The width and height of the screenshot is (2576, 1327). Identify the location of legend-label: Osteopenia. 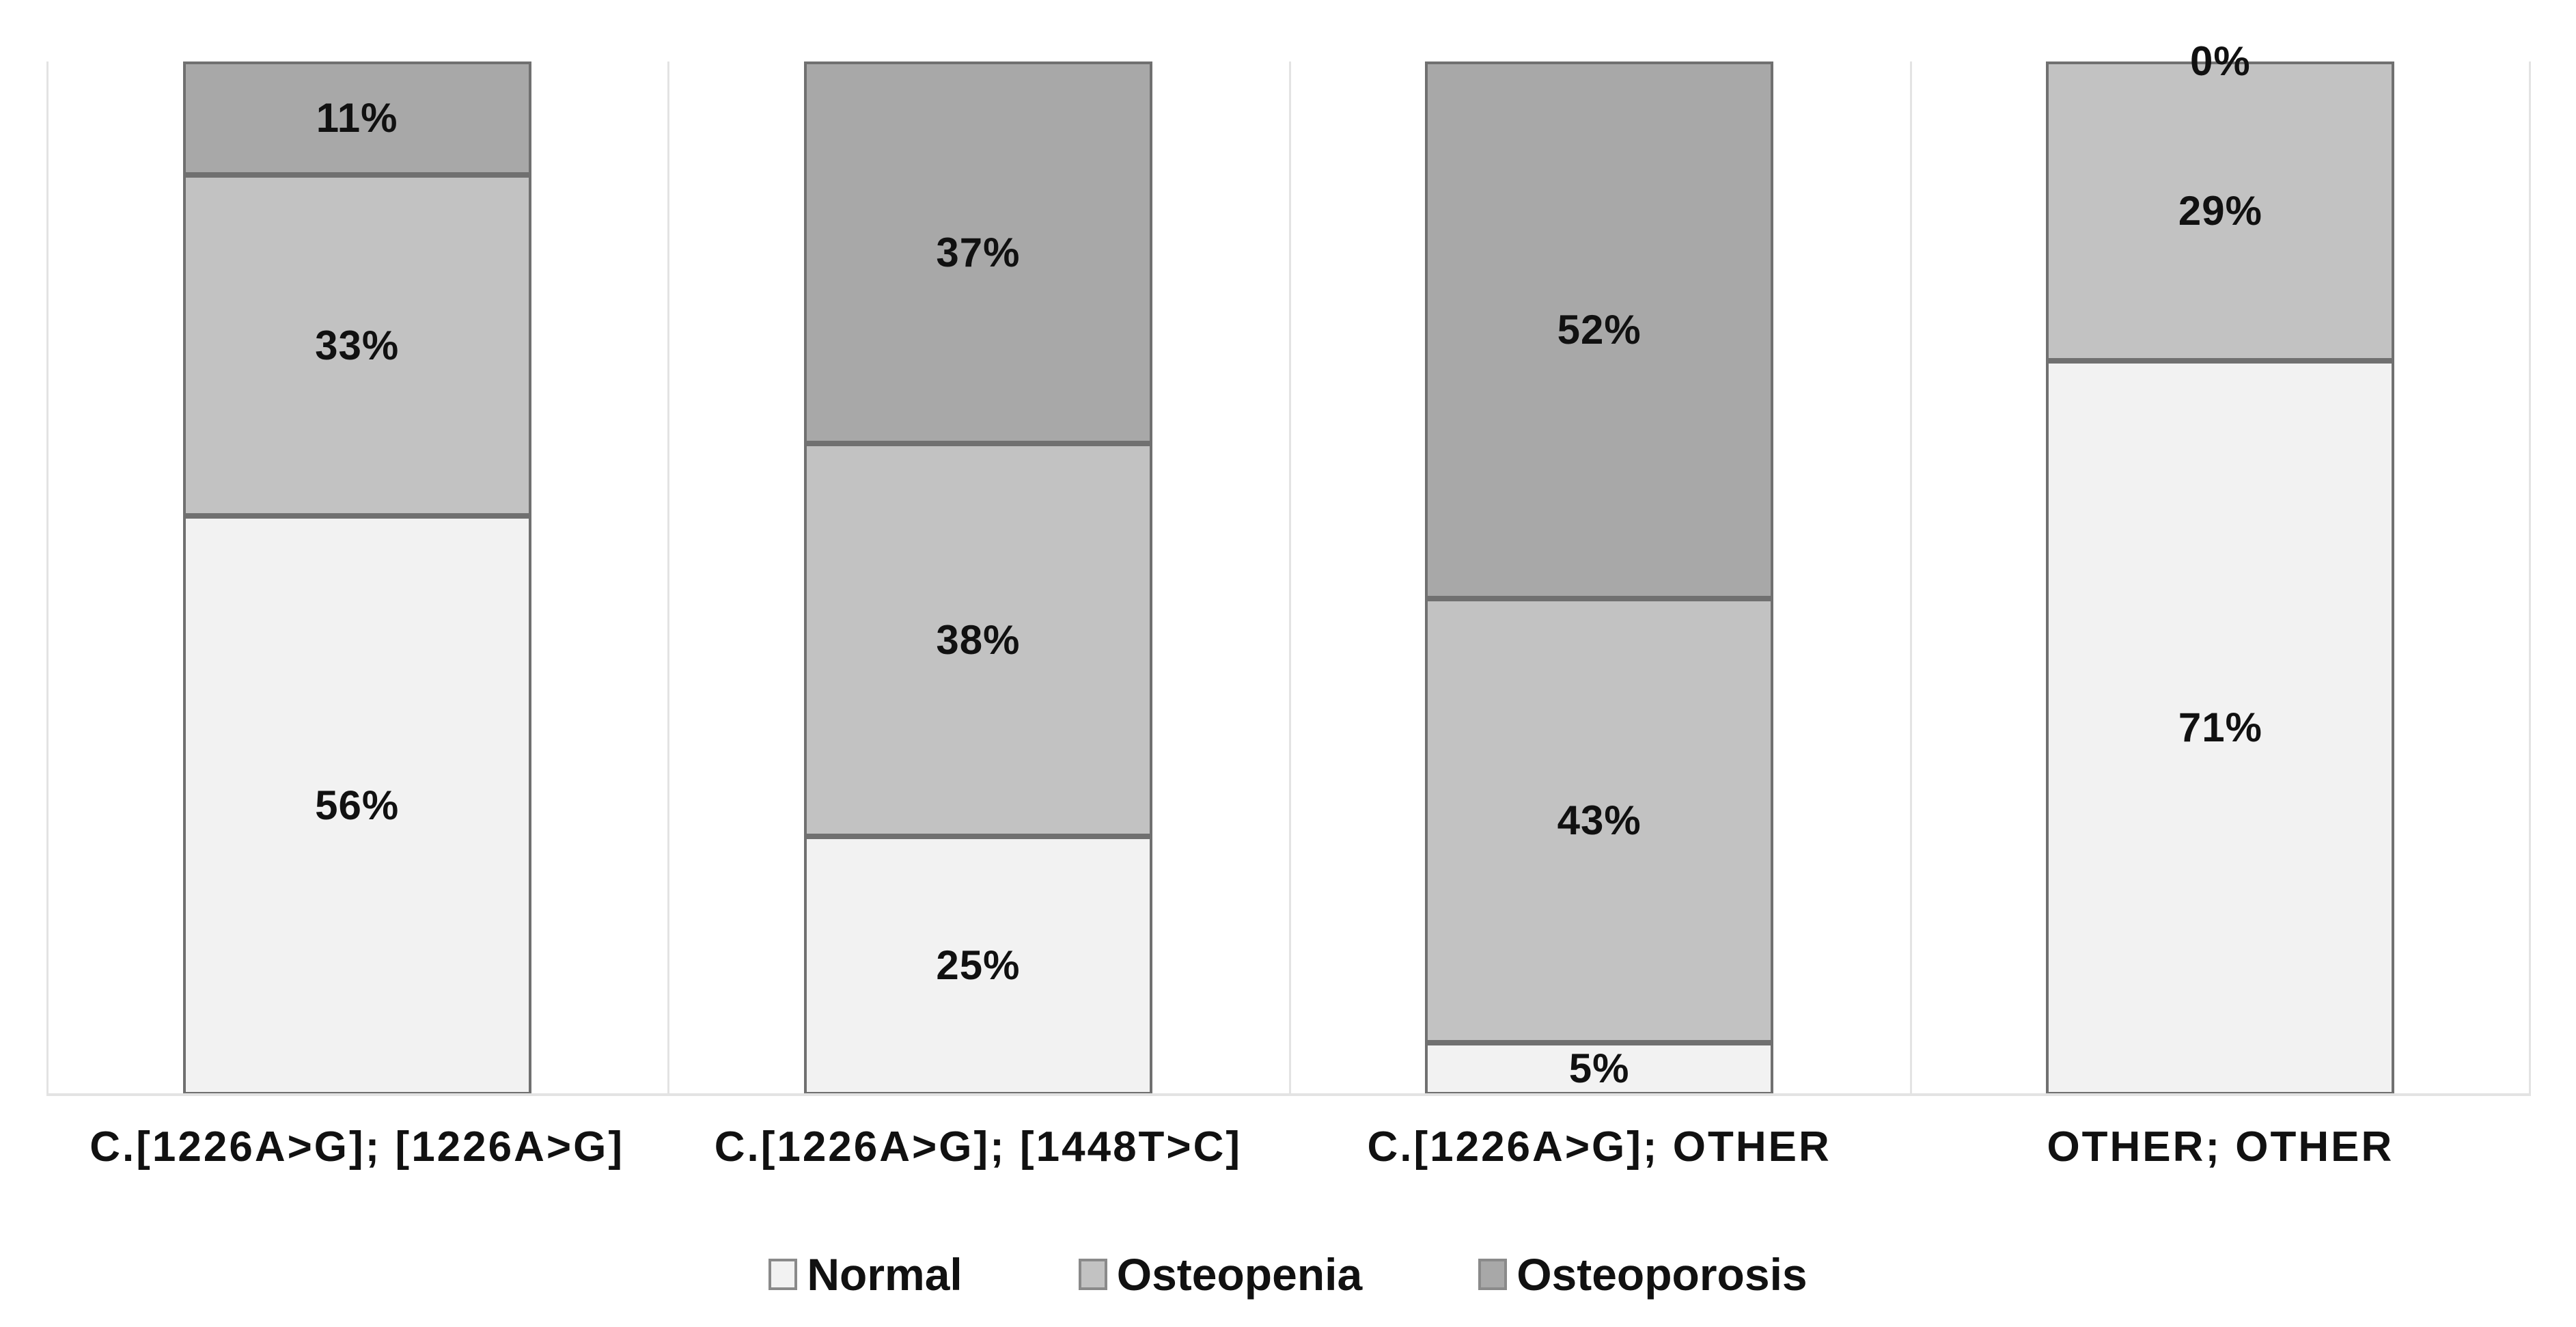
(1240, 1274).